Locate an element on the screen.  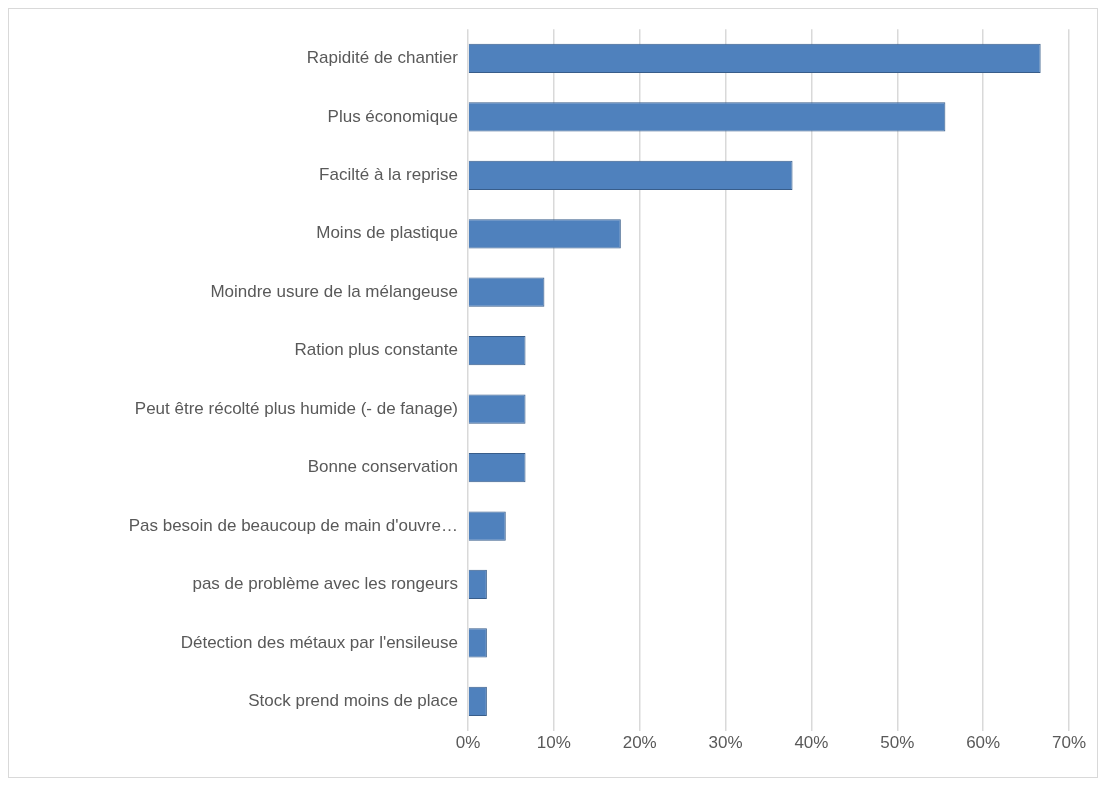
x-tick-label: 60% is located at coordinates (983, 743).